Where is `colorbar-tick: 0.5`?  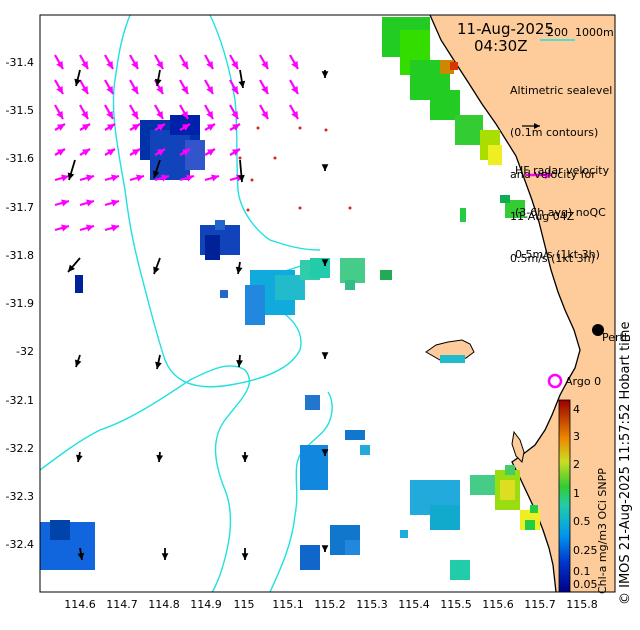 colorbar-tick: 0.5 is located at coordinates (582, 521).